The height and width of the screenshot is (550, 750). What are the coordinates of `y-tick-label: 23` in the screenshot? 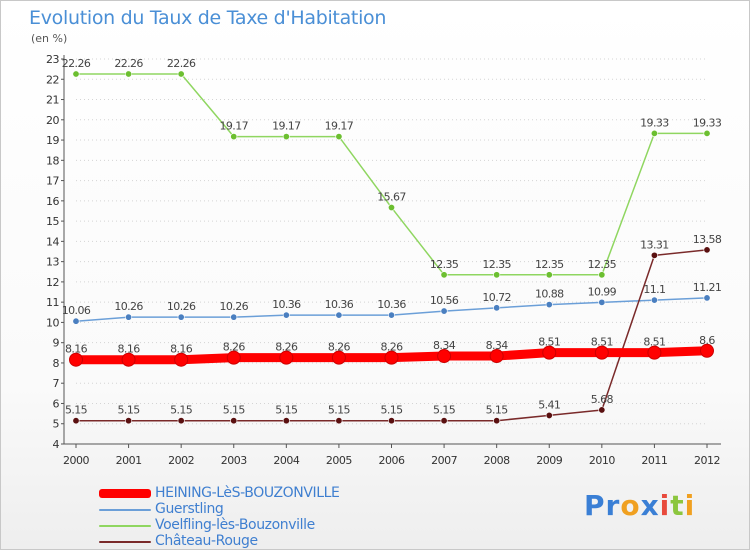 It's located at (52, 59).